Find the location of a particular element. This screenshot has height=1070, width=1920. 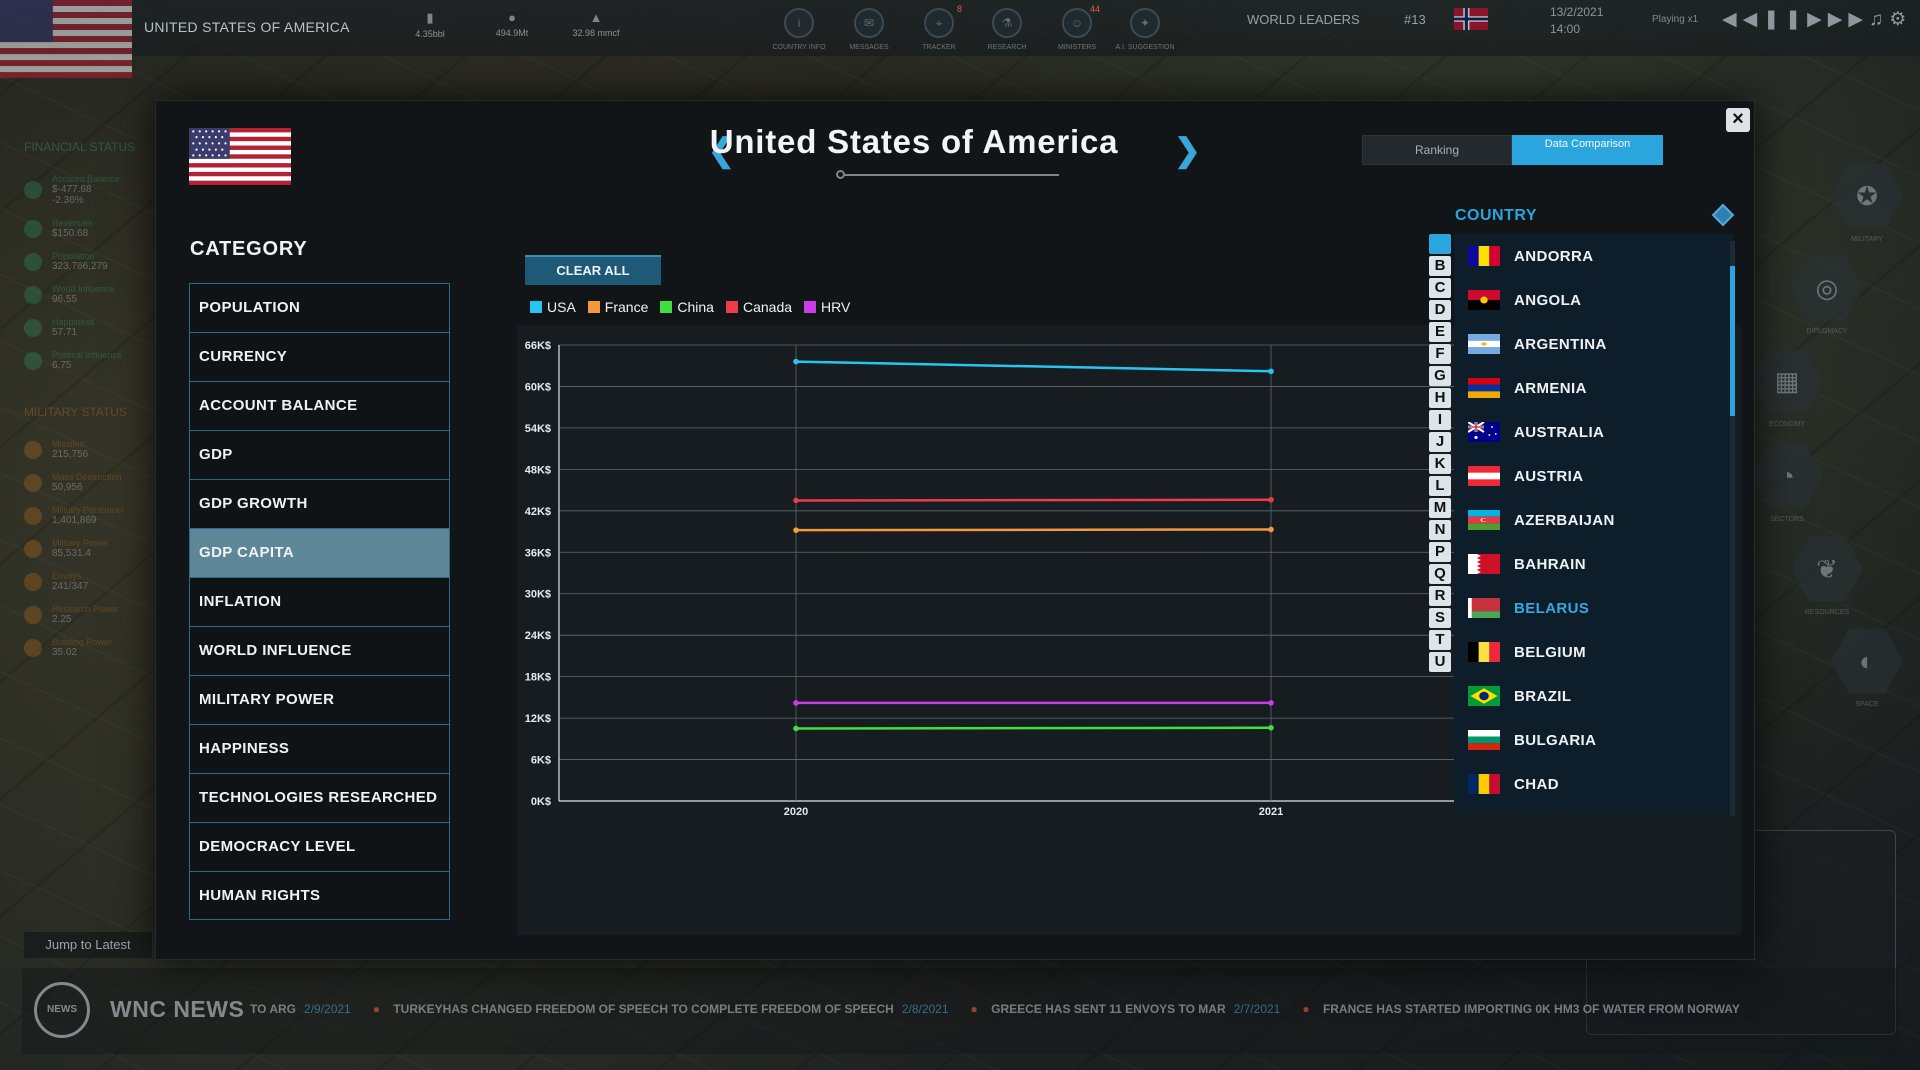

letter-r: R is located at coordinates (1440, 596).